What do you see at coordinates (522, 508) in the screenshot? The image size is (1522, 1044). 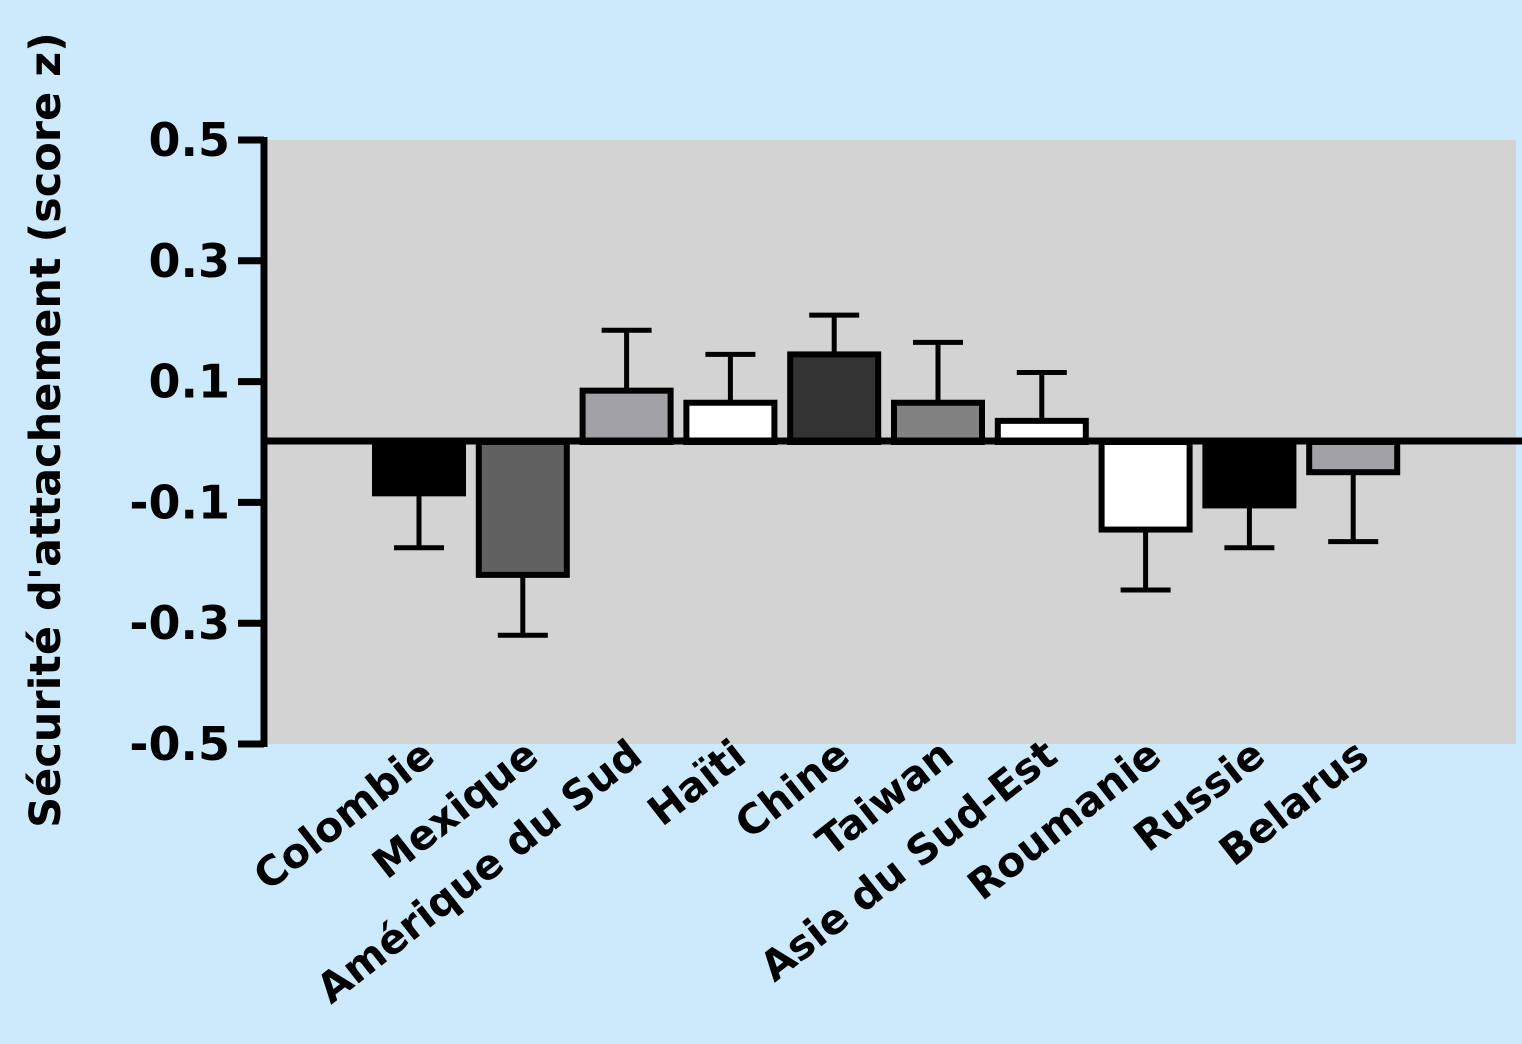 I see `bar-mexique` at bounding box center [522, 508].